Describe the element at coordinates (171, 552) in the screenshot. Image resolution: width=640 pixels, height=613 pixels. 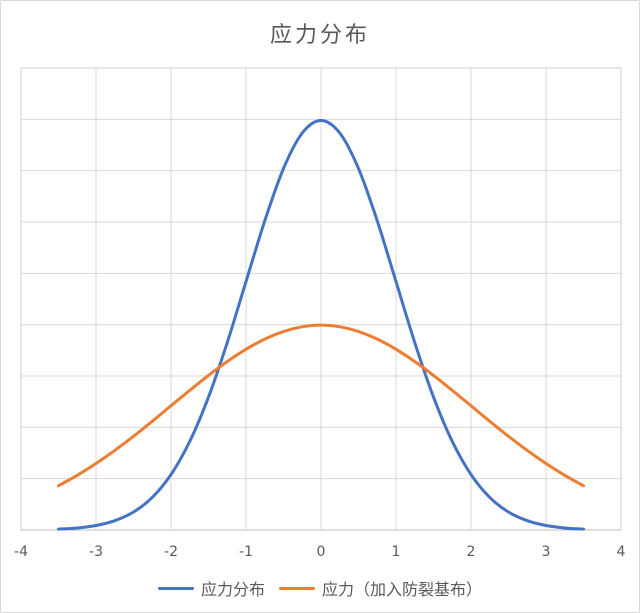
I see `x-tick-label: -2` at that location.